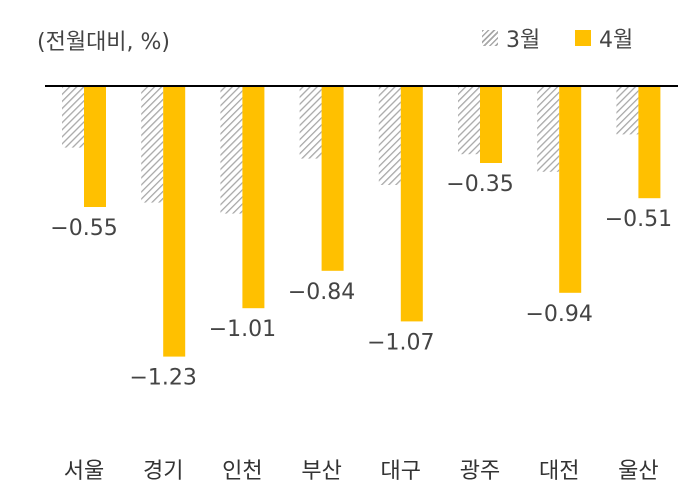 This screenshot has width=692, height=499. Describe the element at coordinates (162, 378) in the screenshot. I see `value-label-2: −1.23` at that location.